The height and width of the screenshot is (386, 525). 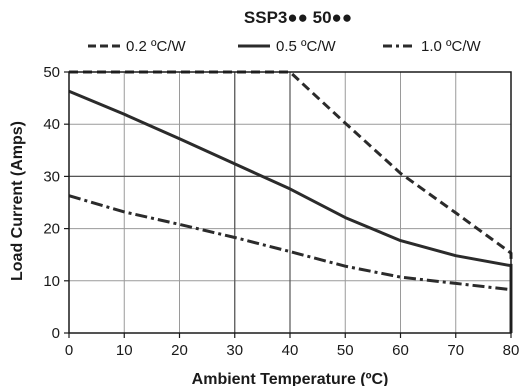 What do you see at coordinates (56, 333) in the screenshot?
I see `y-tick-label: 0` at bounding box center [56, 333].